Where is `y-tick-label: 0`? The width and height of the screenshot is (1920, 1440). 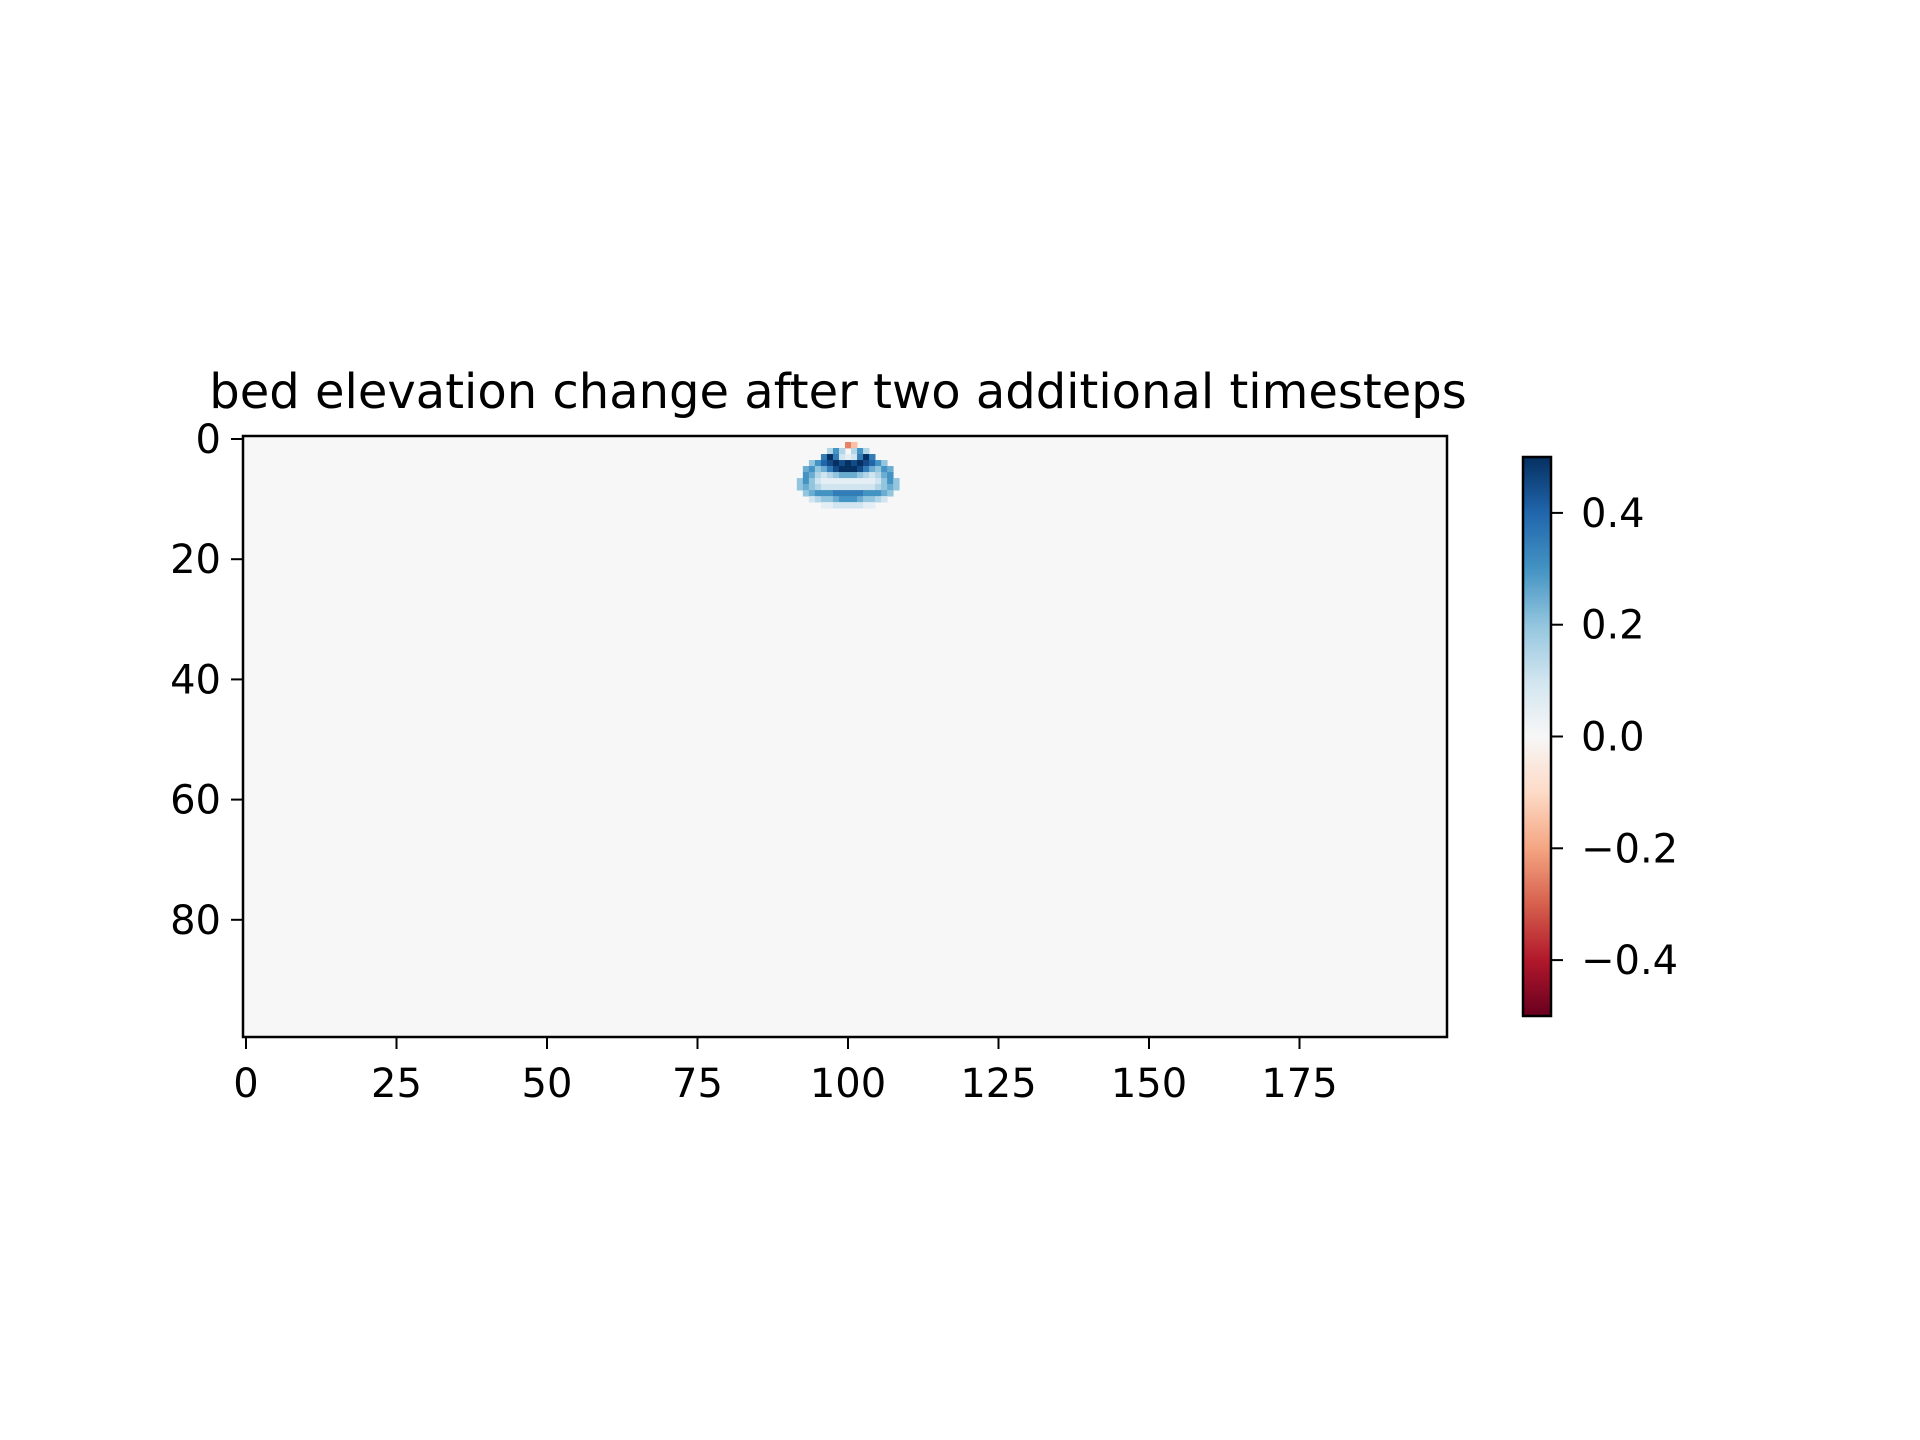
y-tick-label: 0 is located at coordinates (208, 440).